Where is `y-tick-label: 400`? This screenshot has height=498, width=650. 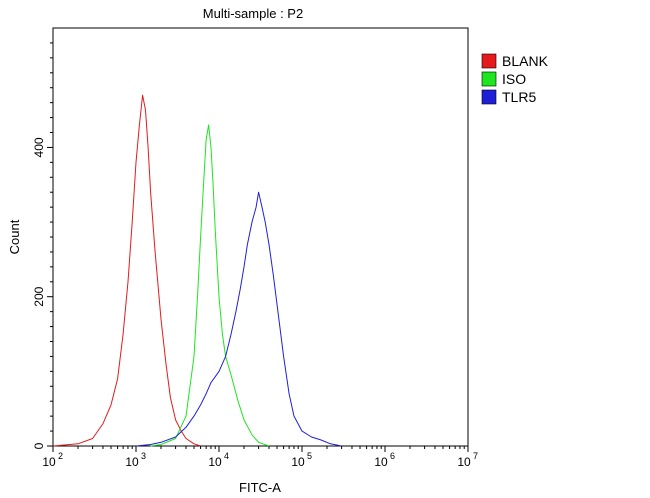 y-tick-label: 400 is located at coordinates (39, 147).